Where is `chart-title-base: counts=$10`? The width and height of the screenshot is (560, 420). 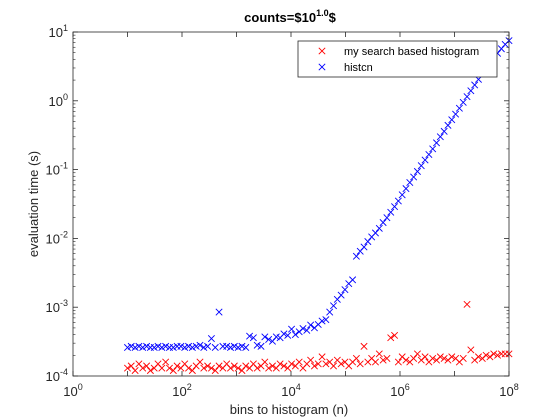
chart-title-base: counts=$10 is located at coordinates (280, 17).